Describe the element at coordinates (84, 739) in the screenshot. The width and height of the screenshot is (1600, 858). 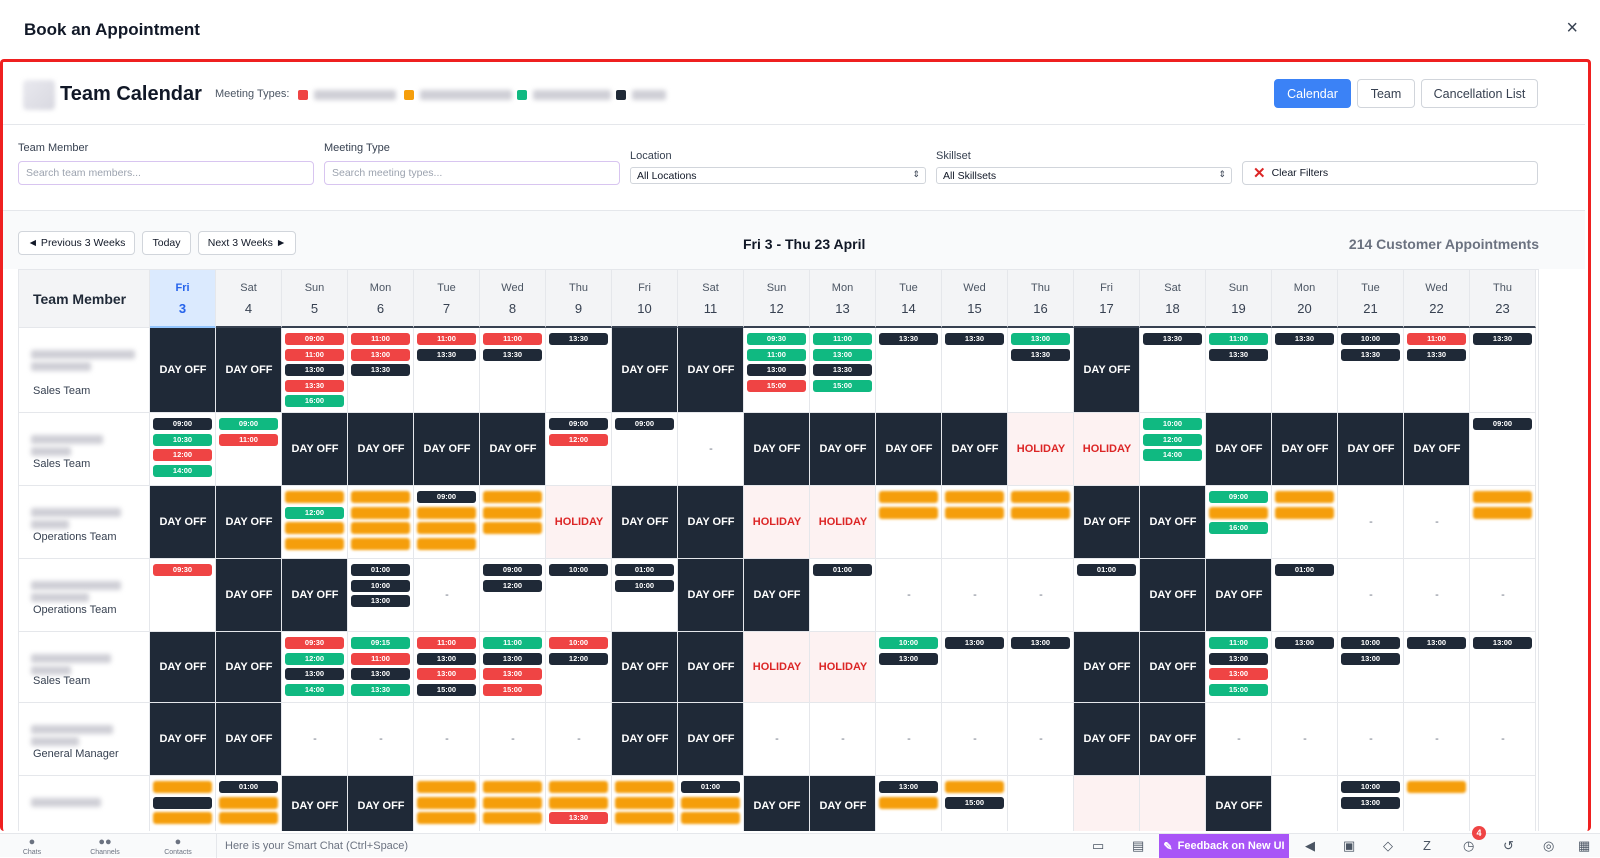
I see `team-member-row-header: General Manager` at that location.